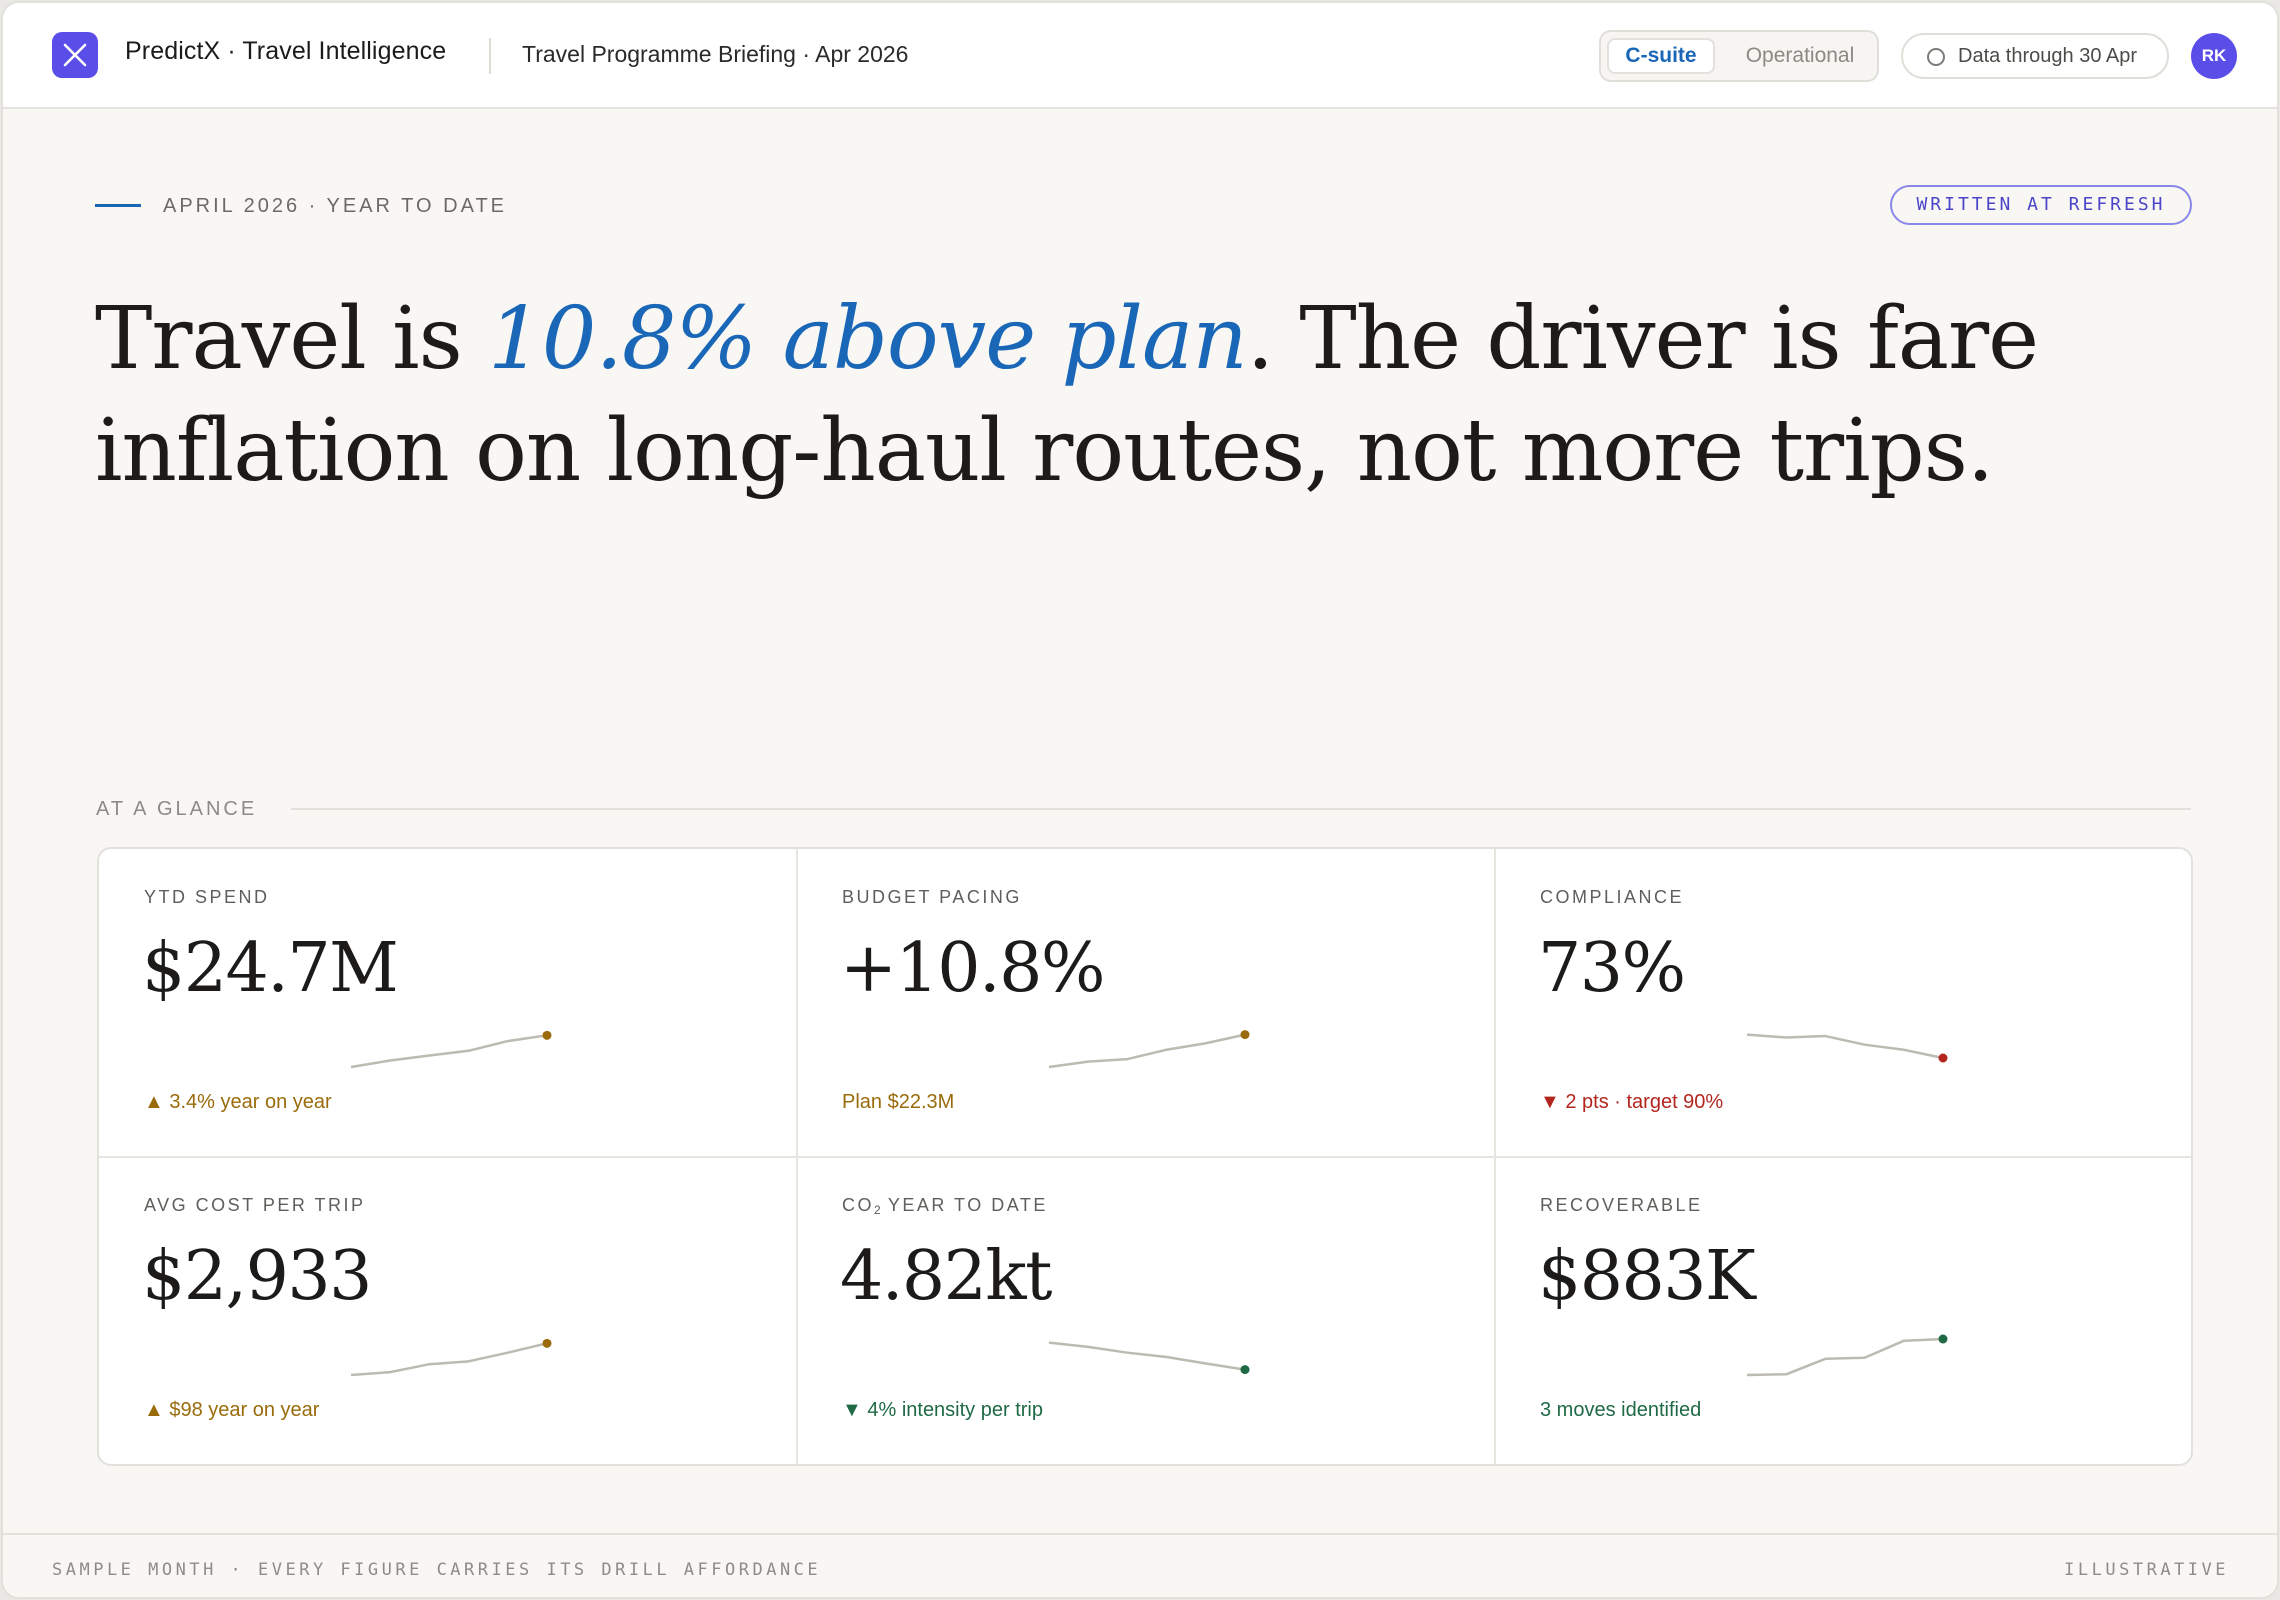  What do you see at coordinates (858, 1205) in the screenshot?
I see `co2-label-pre: CO` at bounding box center [858, 1205].